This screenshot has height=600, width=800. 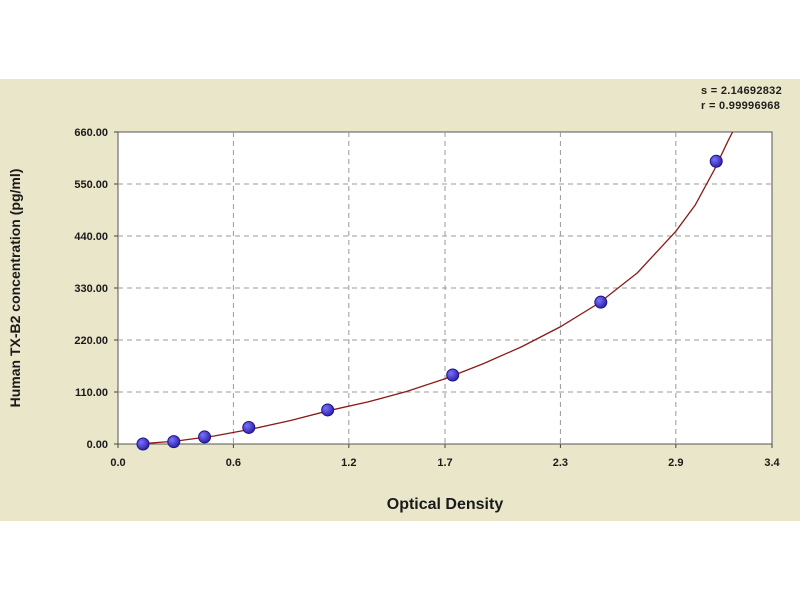 I want to click on y-tick-label: 550.00, so click(x=91, y=185).